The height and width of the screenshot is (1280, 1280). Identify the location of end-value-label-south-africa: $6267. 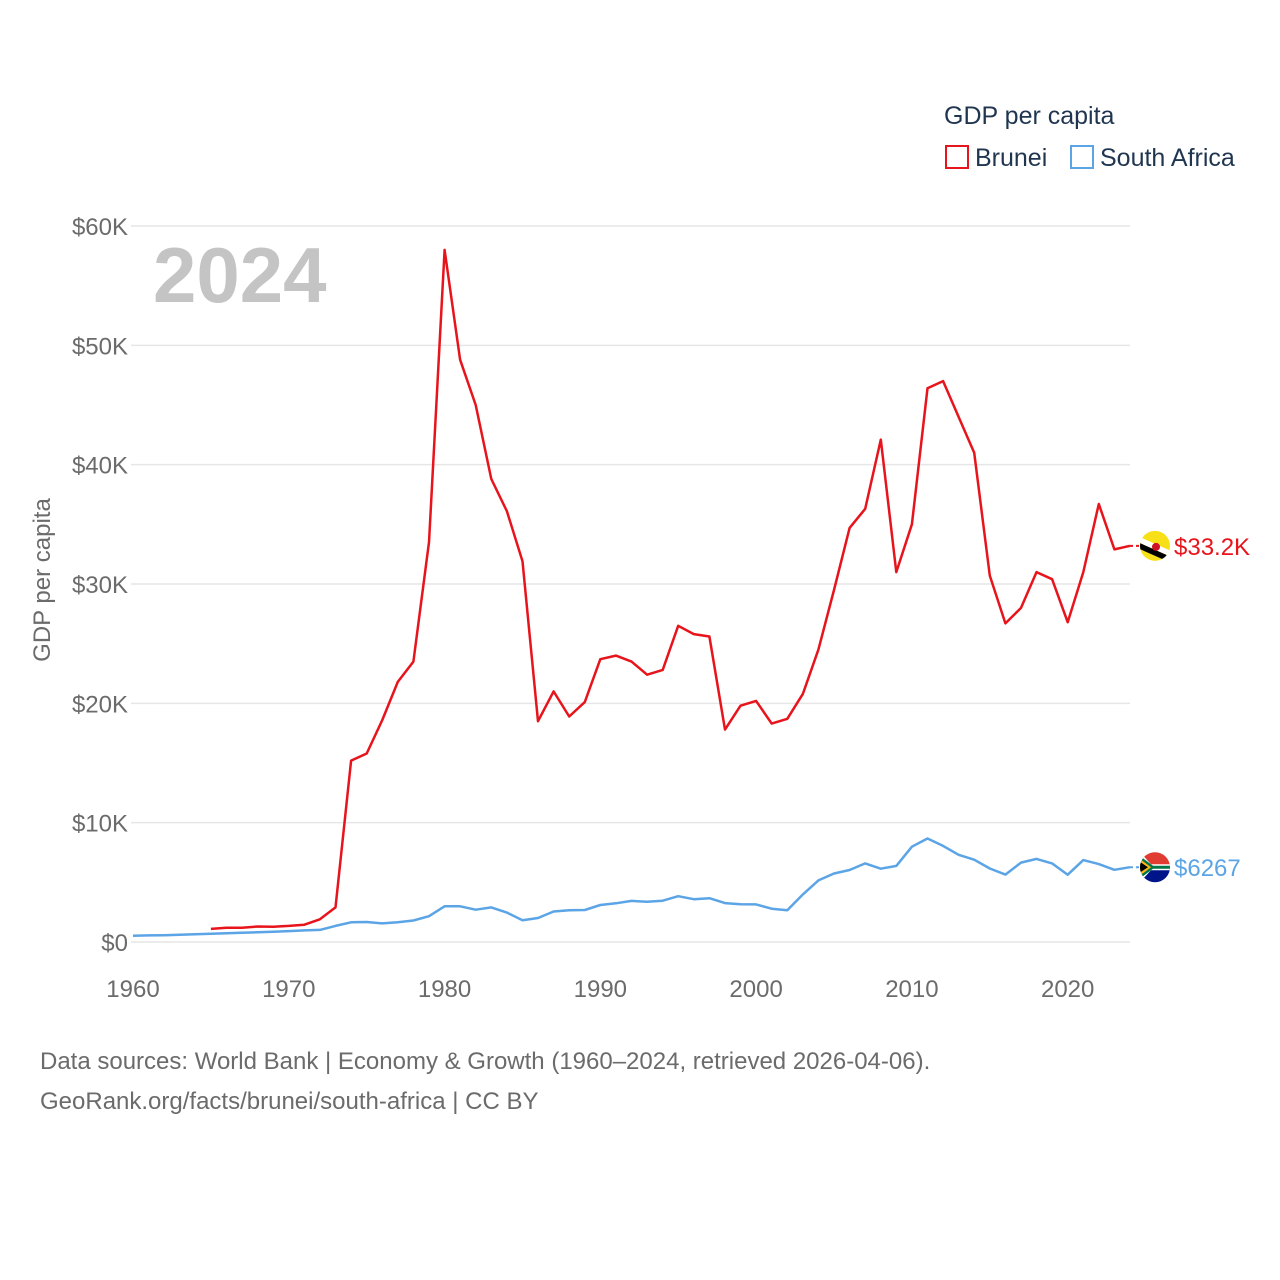
(1207, 868).